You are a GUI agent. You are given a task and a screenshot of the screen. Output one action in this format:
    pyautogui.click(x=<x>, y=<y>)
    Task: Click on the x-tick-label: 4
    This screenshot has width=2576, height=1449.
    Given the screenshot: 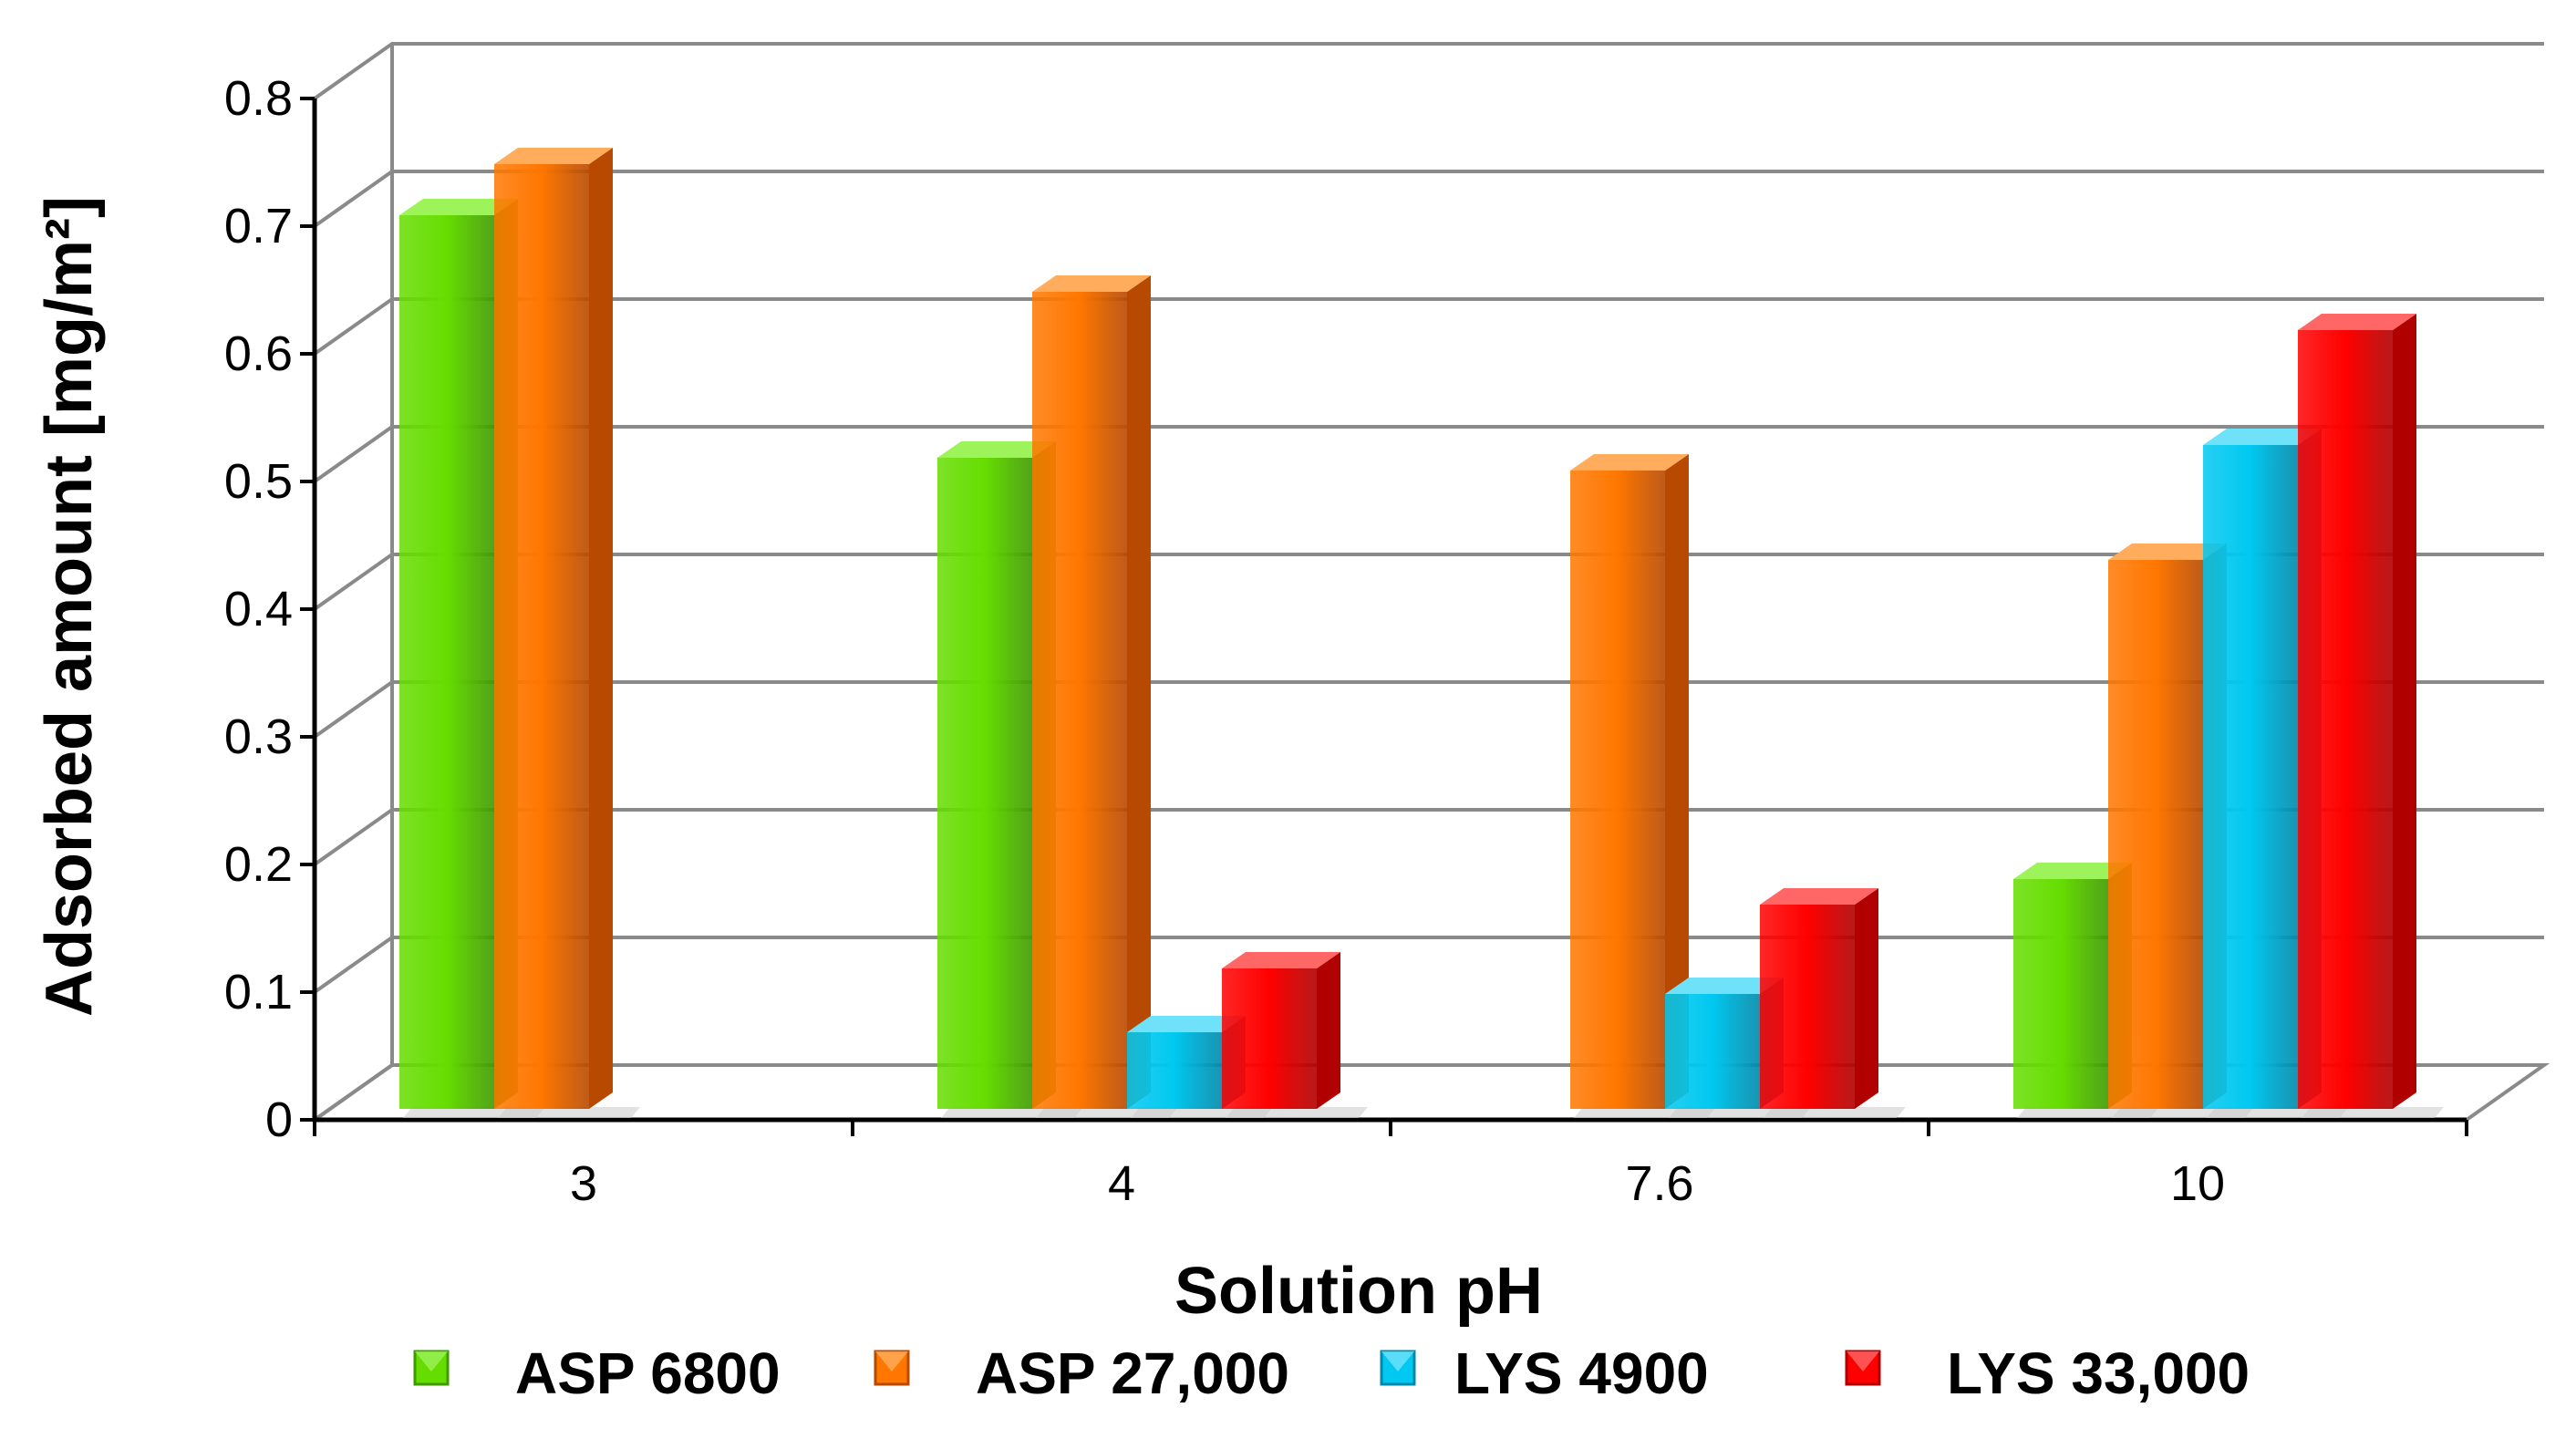 What is the action you would take?
    pyautogui.click(x=1121, y=1183)
    